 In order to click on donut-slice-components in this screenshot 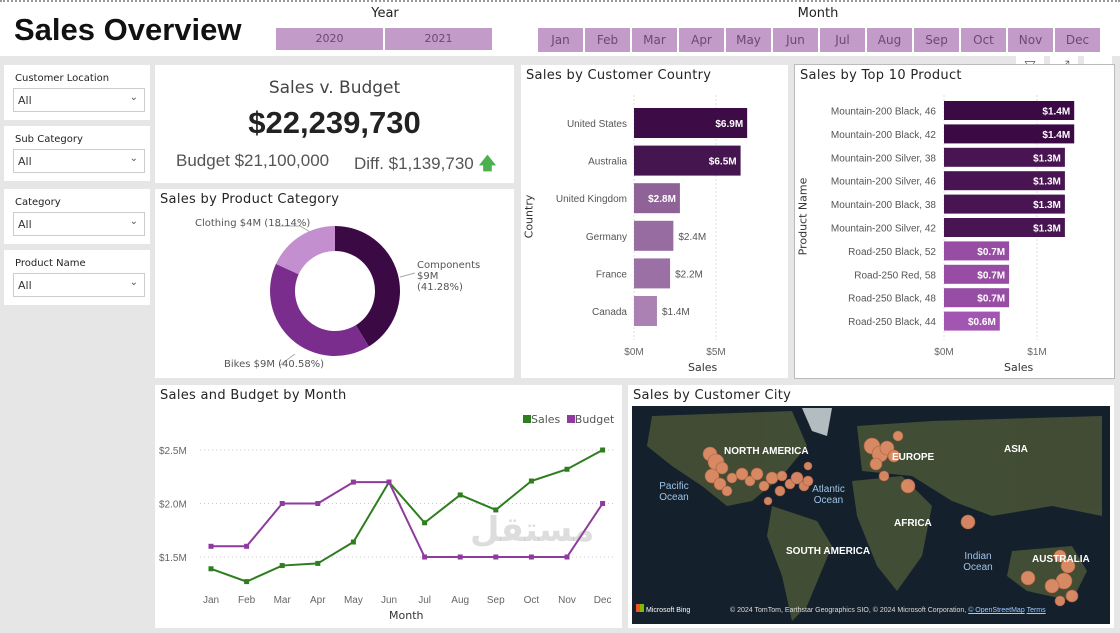, I will do `click(367, 286)`.